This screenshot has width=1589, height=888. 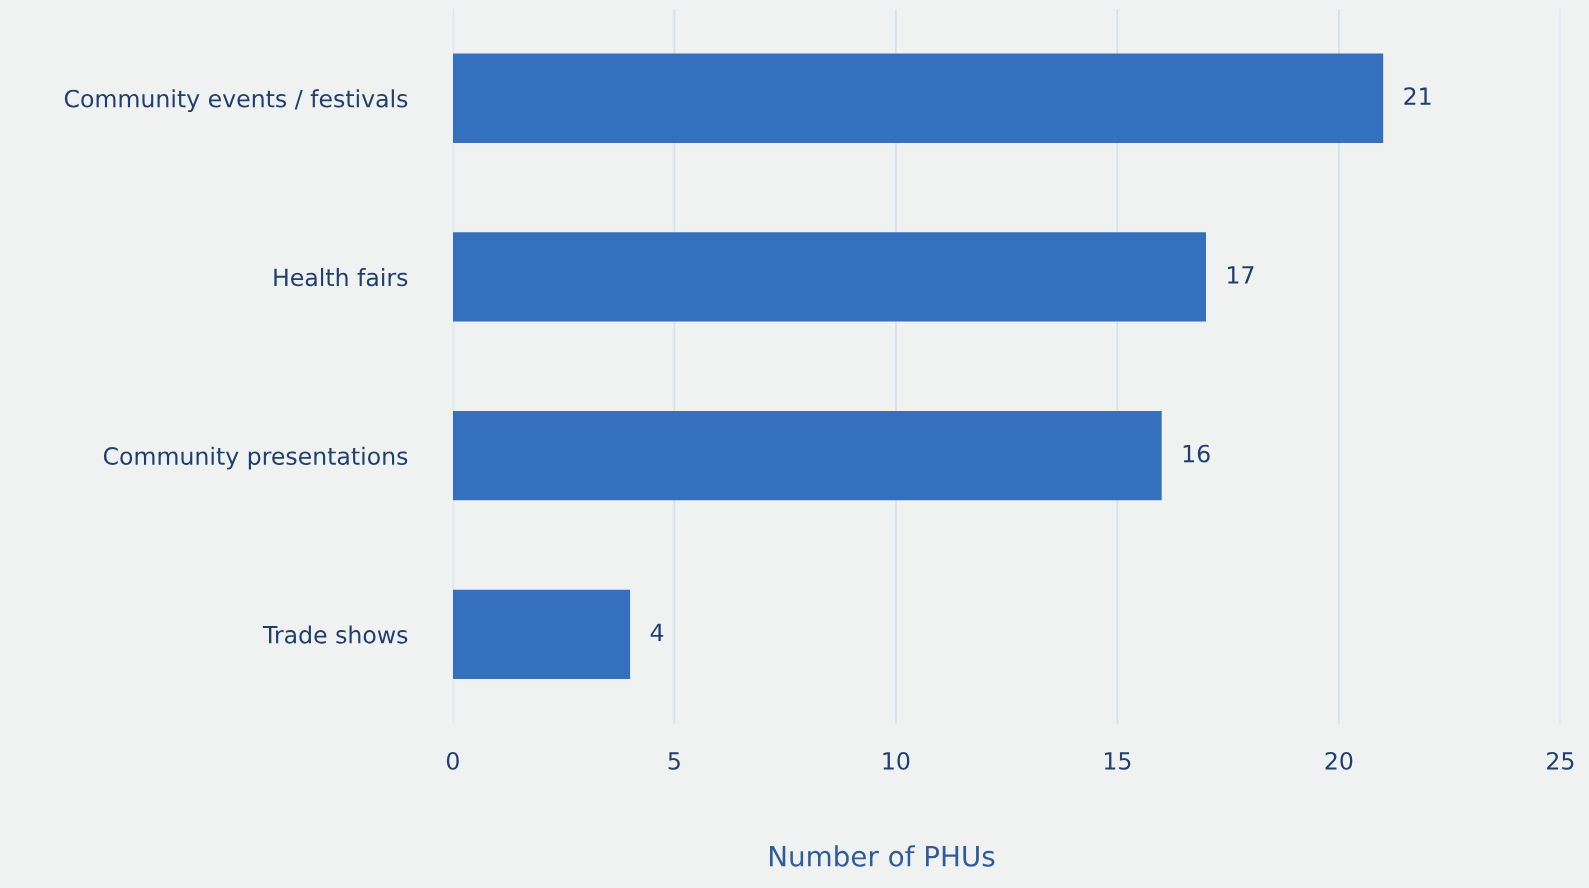 I want to click on x-tick-label: 0, so click(x=452, y=760).